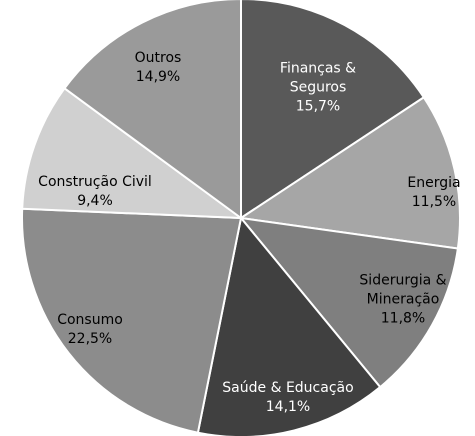 The height and width of the screenshot is (436, 475). What do you see at coordinates (288, 407) in the screenshot?
I see `value-label: 14,1%` at bounding box center [288, 407].